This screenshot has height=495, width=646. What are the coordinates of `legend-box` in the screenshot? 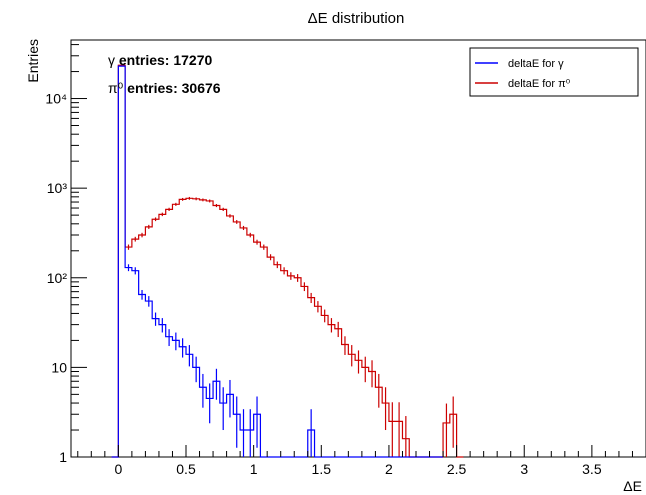 It's located at (554, 72).